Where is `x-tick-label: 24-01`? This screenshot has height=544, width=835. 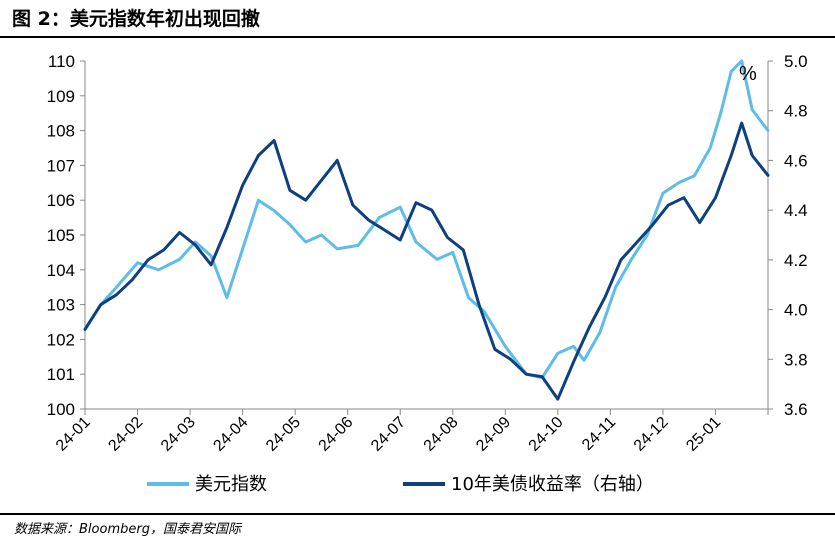
x-tick-label: 24-01 is located at coordinates (73, 434).